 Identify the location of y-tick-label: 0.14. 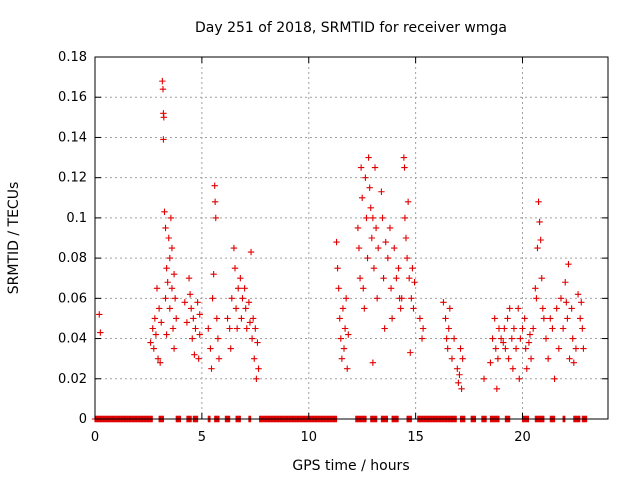
(72, 137).